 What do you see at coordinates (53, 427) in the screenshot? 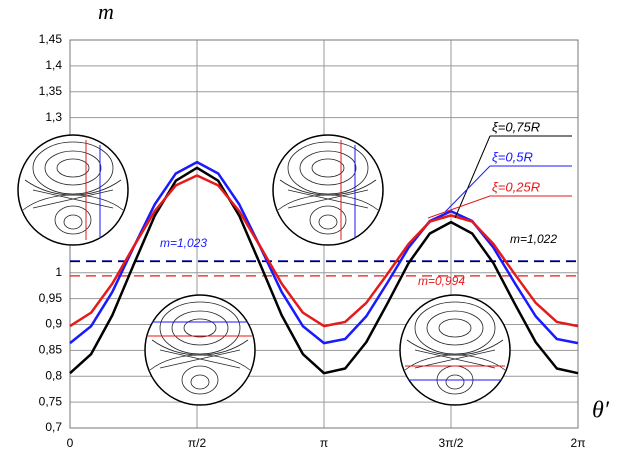
I see `y-tick-label: 0,7` at bounding box center [53, 427].